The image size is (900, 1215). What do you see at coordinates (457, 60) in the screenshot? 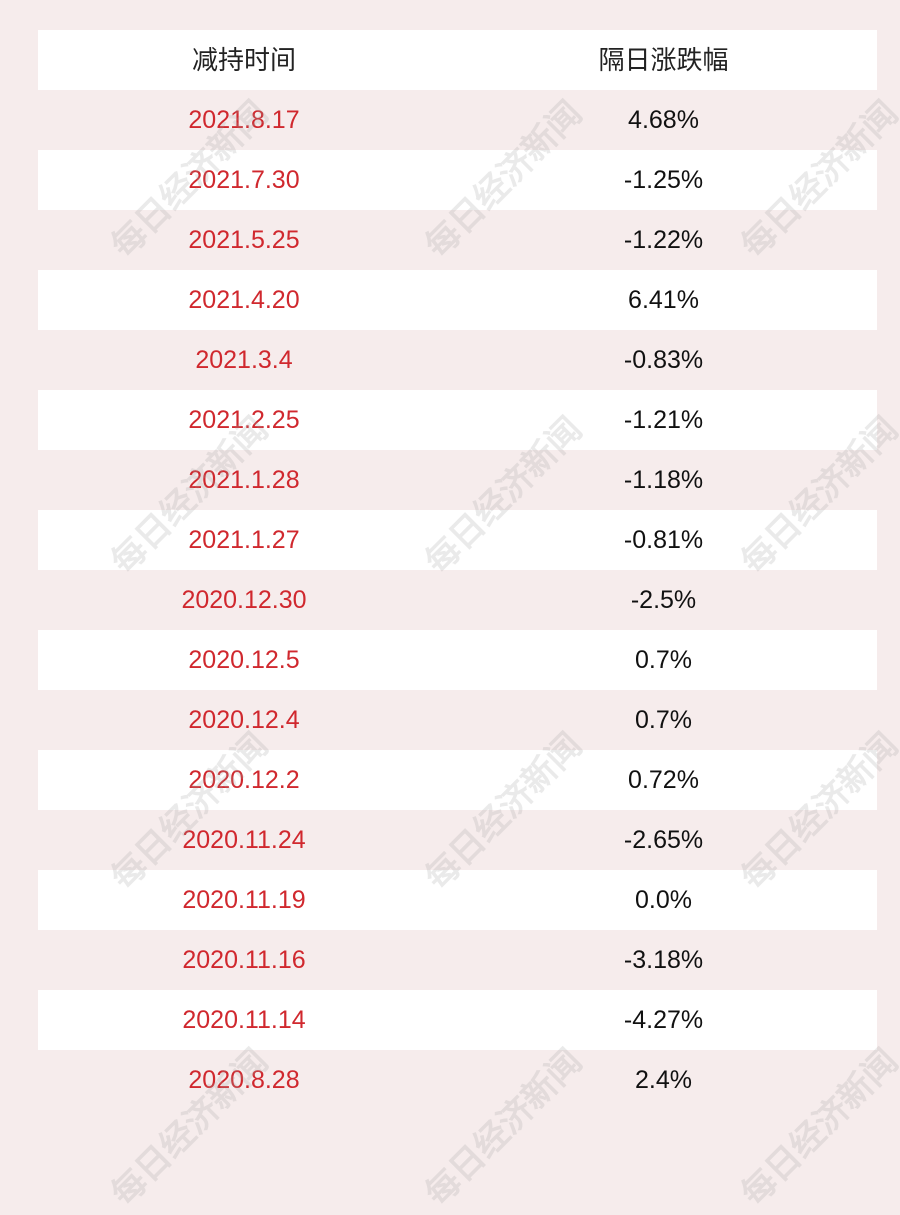
I see `table-header: 减持时间 隔日涨跌幅` at bounding box center [457, 60].